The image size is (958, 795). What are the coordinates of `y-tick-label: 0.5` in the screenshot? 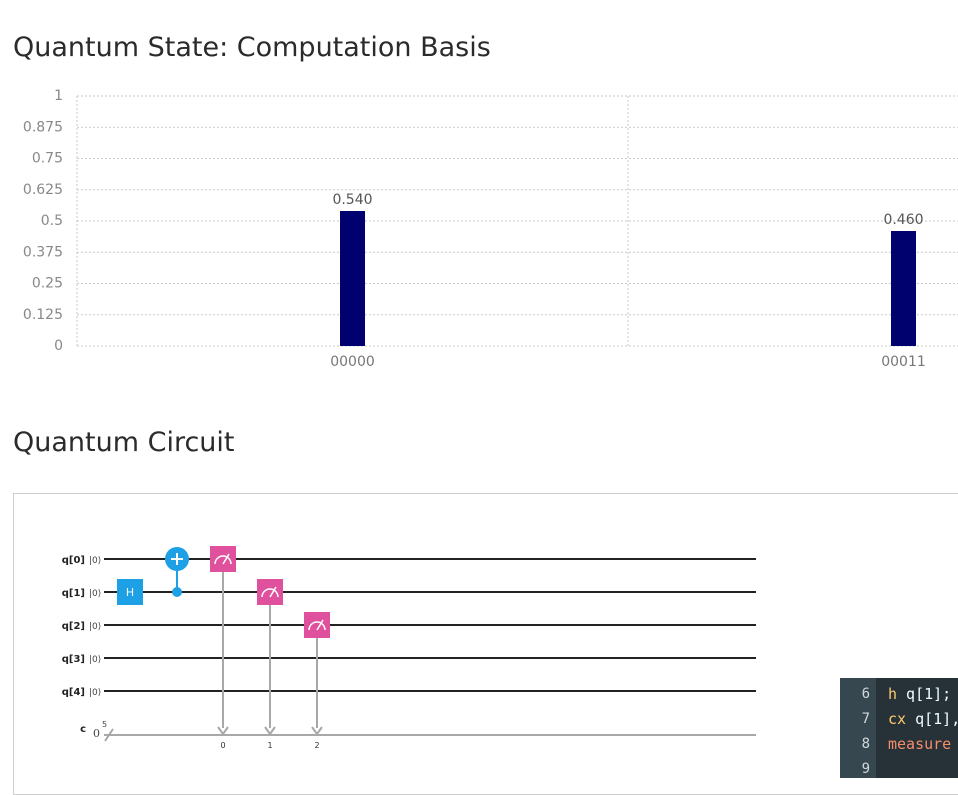 It's located at (52, 221).